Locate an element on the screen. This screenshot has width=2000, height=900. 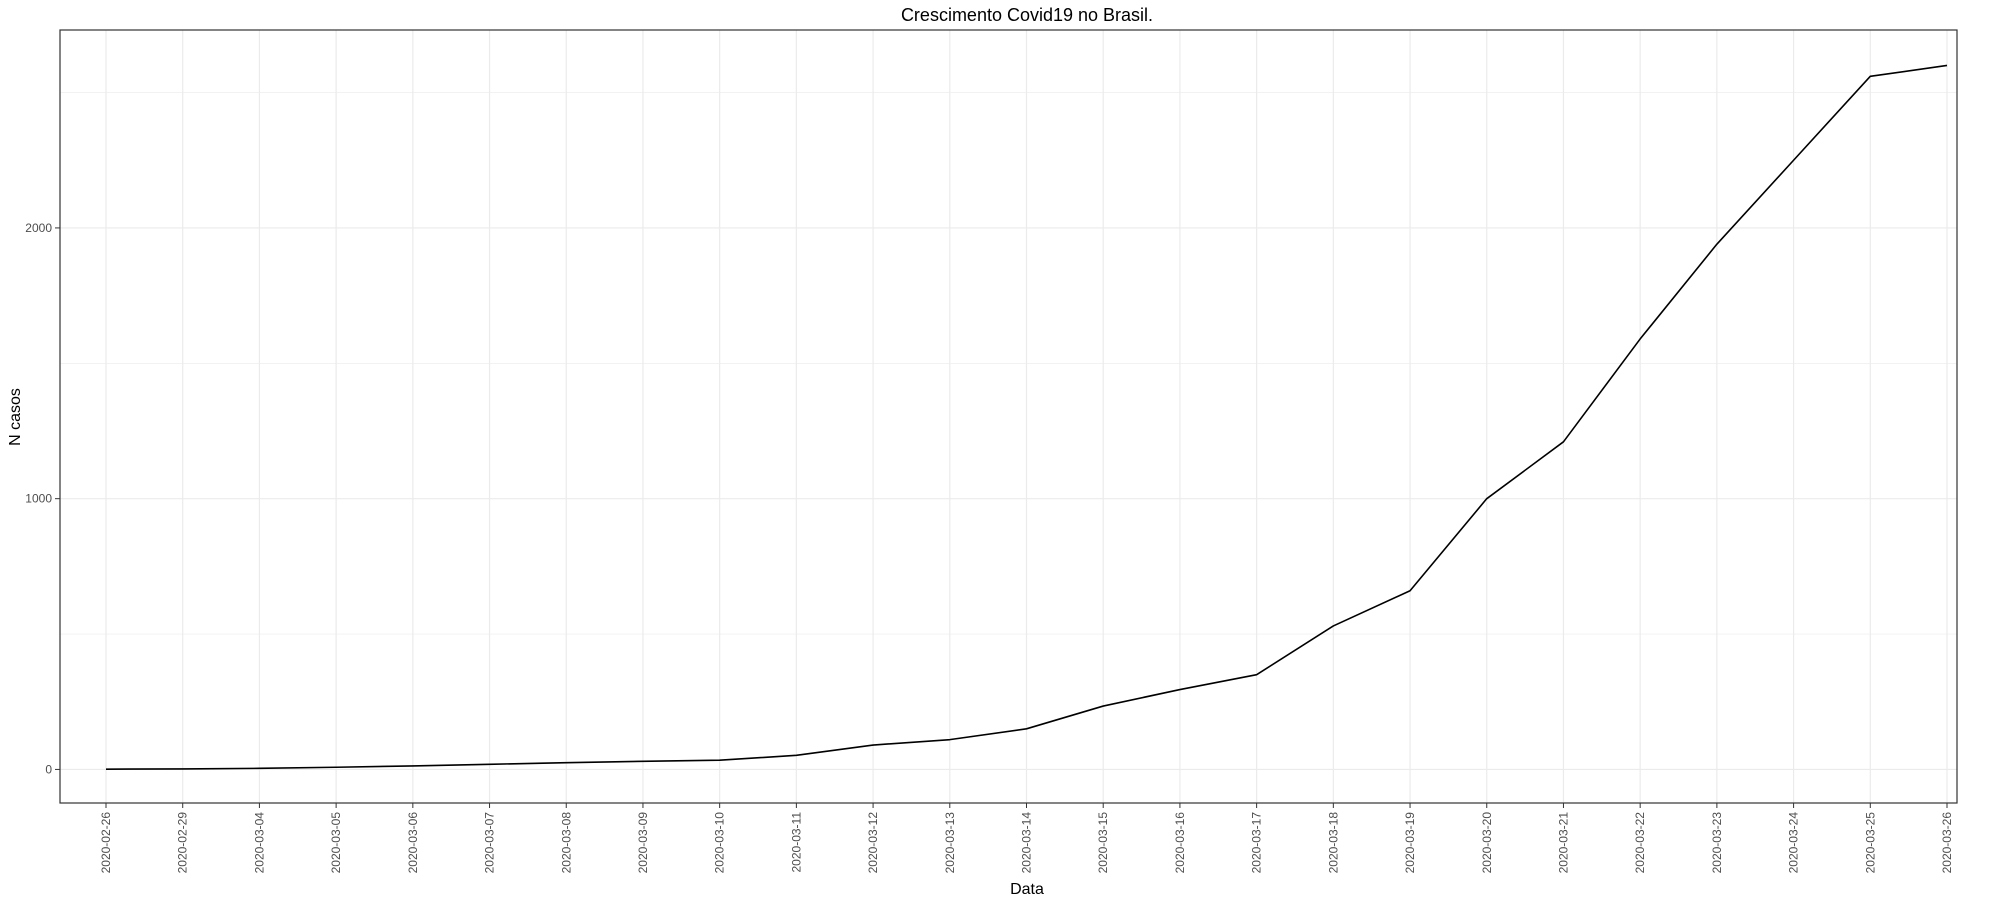
x-tick-label: 2020-02-26 is located at coordinates (106, 843).